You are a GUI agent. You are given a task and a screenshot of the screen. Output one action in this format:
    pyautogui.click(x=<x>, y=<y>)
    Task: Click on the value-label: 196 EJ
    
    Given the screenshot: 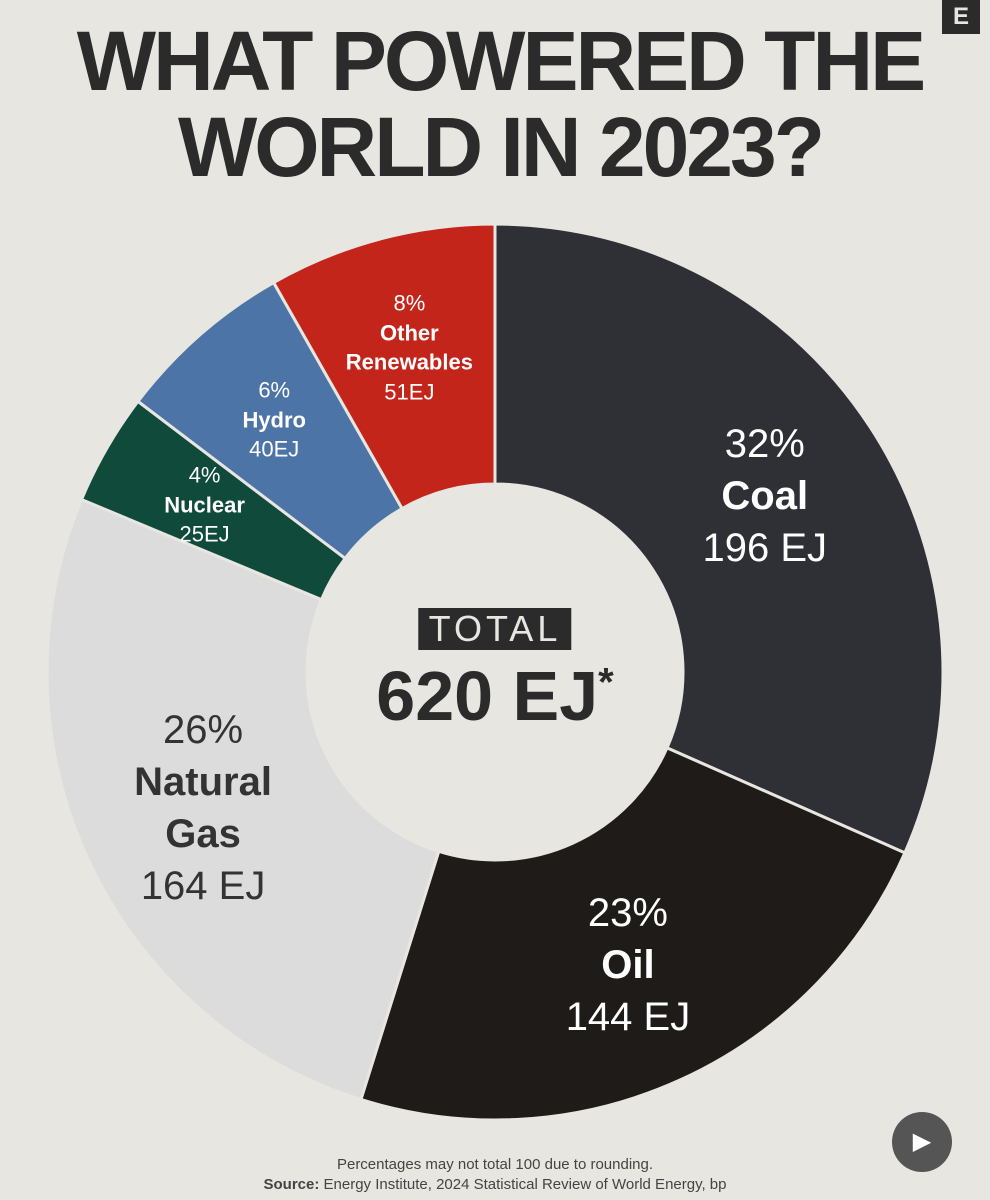 What is the action you would take?
    pyautogui.click(x=765, y=548)
    